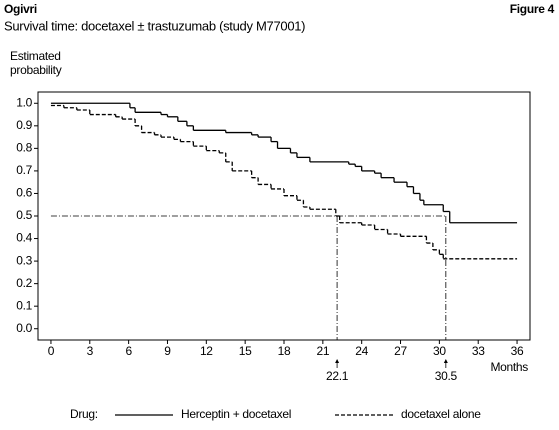 Image resolution: width=559 pixels, height=430 pixels. Describe the element at coordinates (24, 125) in the screenshot. I see `y-tick-label: 0.9` at that location.